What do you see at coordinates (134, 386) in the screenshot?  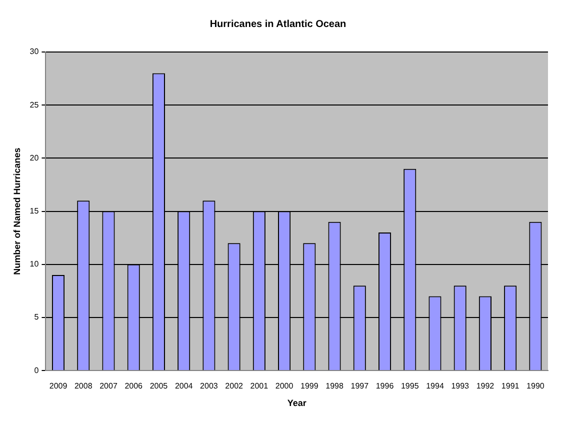 I see `x-tick-label: 2006` at bounding box center [134, 386].